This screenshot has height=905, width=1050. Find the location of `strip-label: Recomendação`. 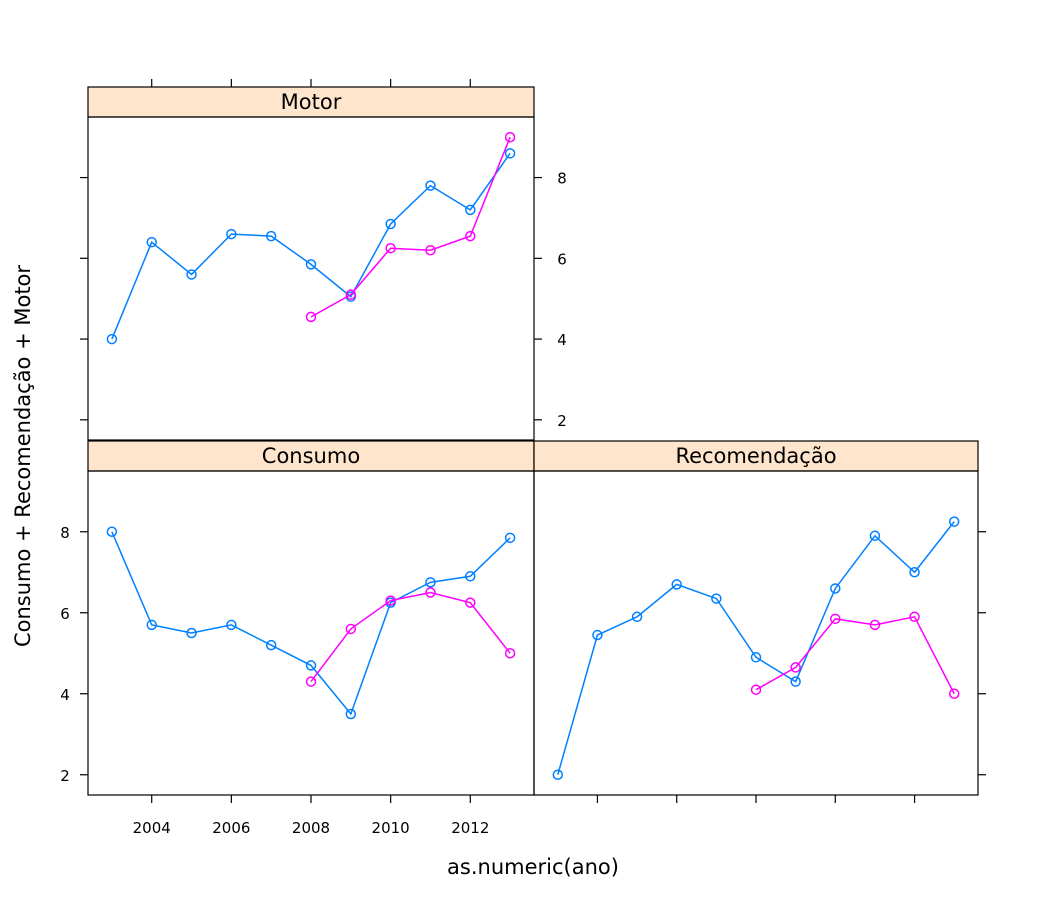

strip-label: Recomendação is located at coordinates (755, 456).